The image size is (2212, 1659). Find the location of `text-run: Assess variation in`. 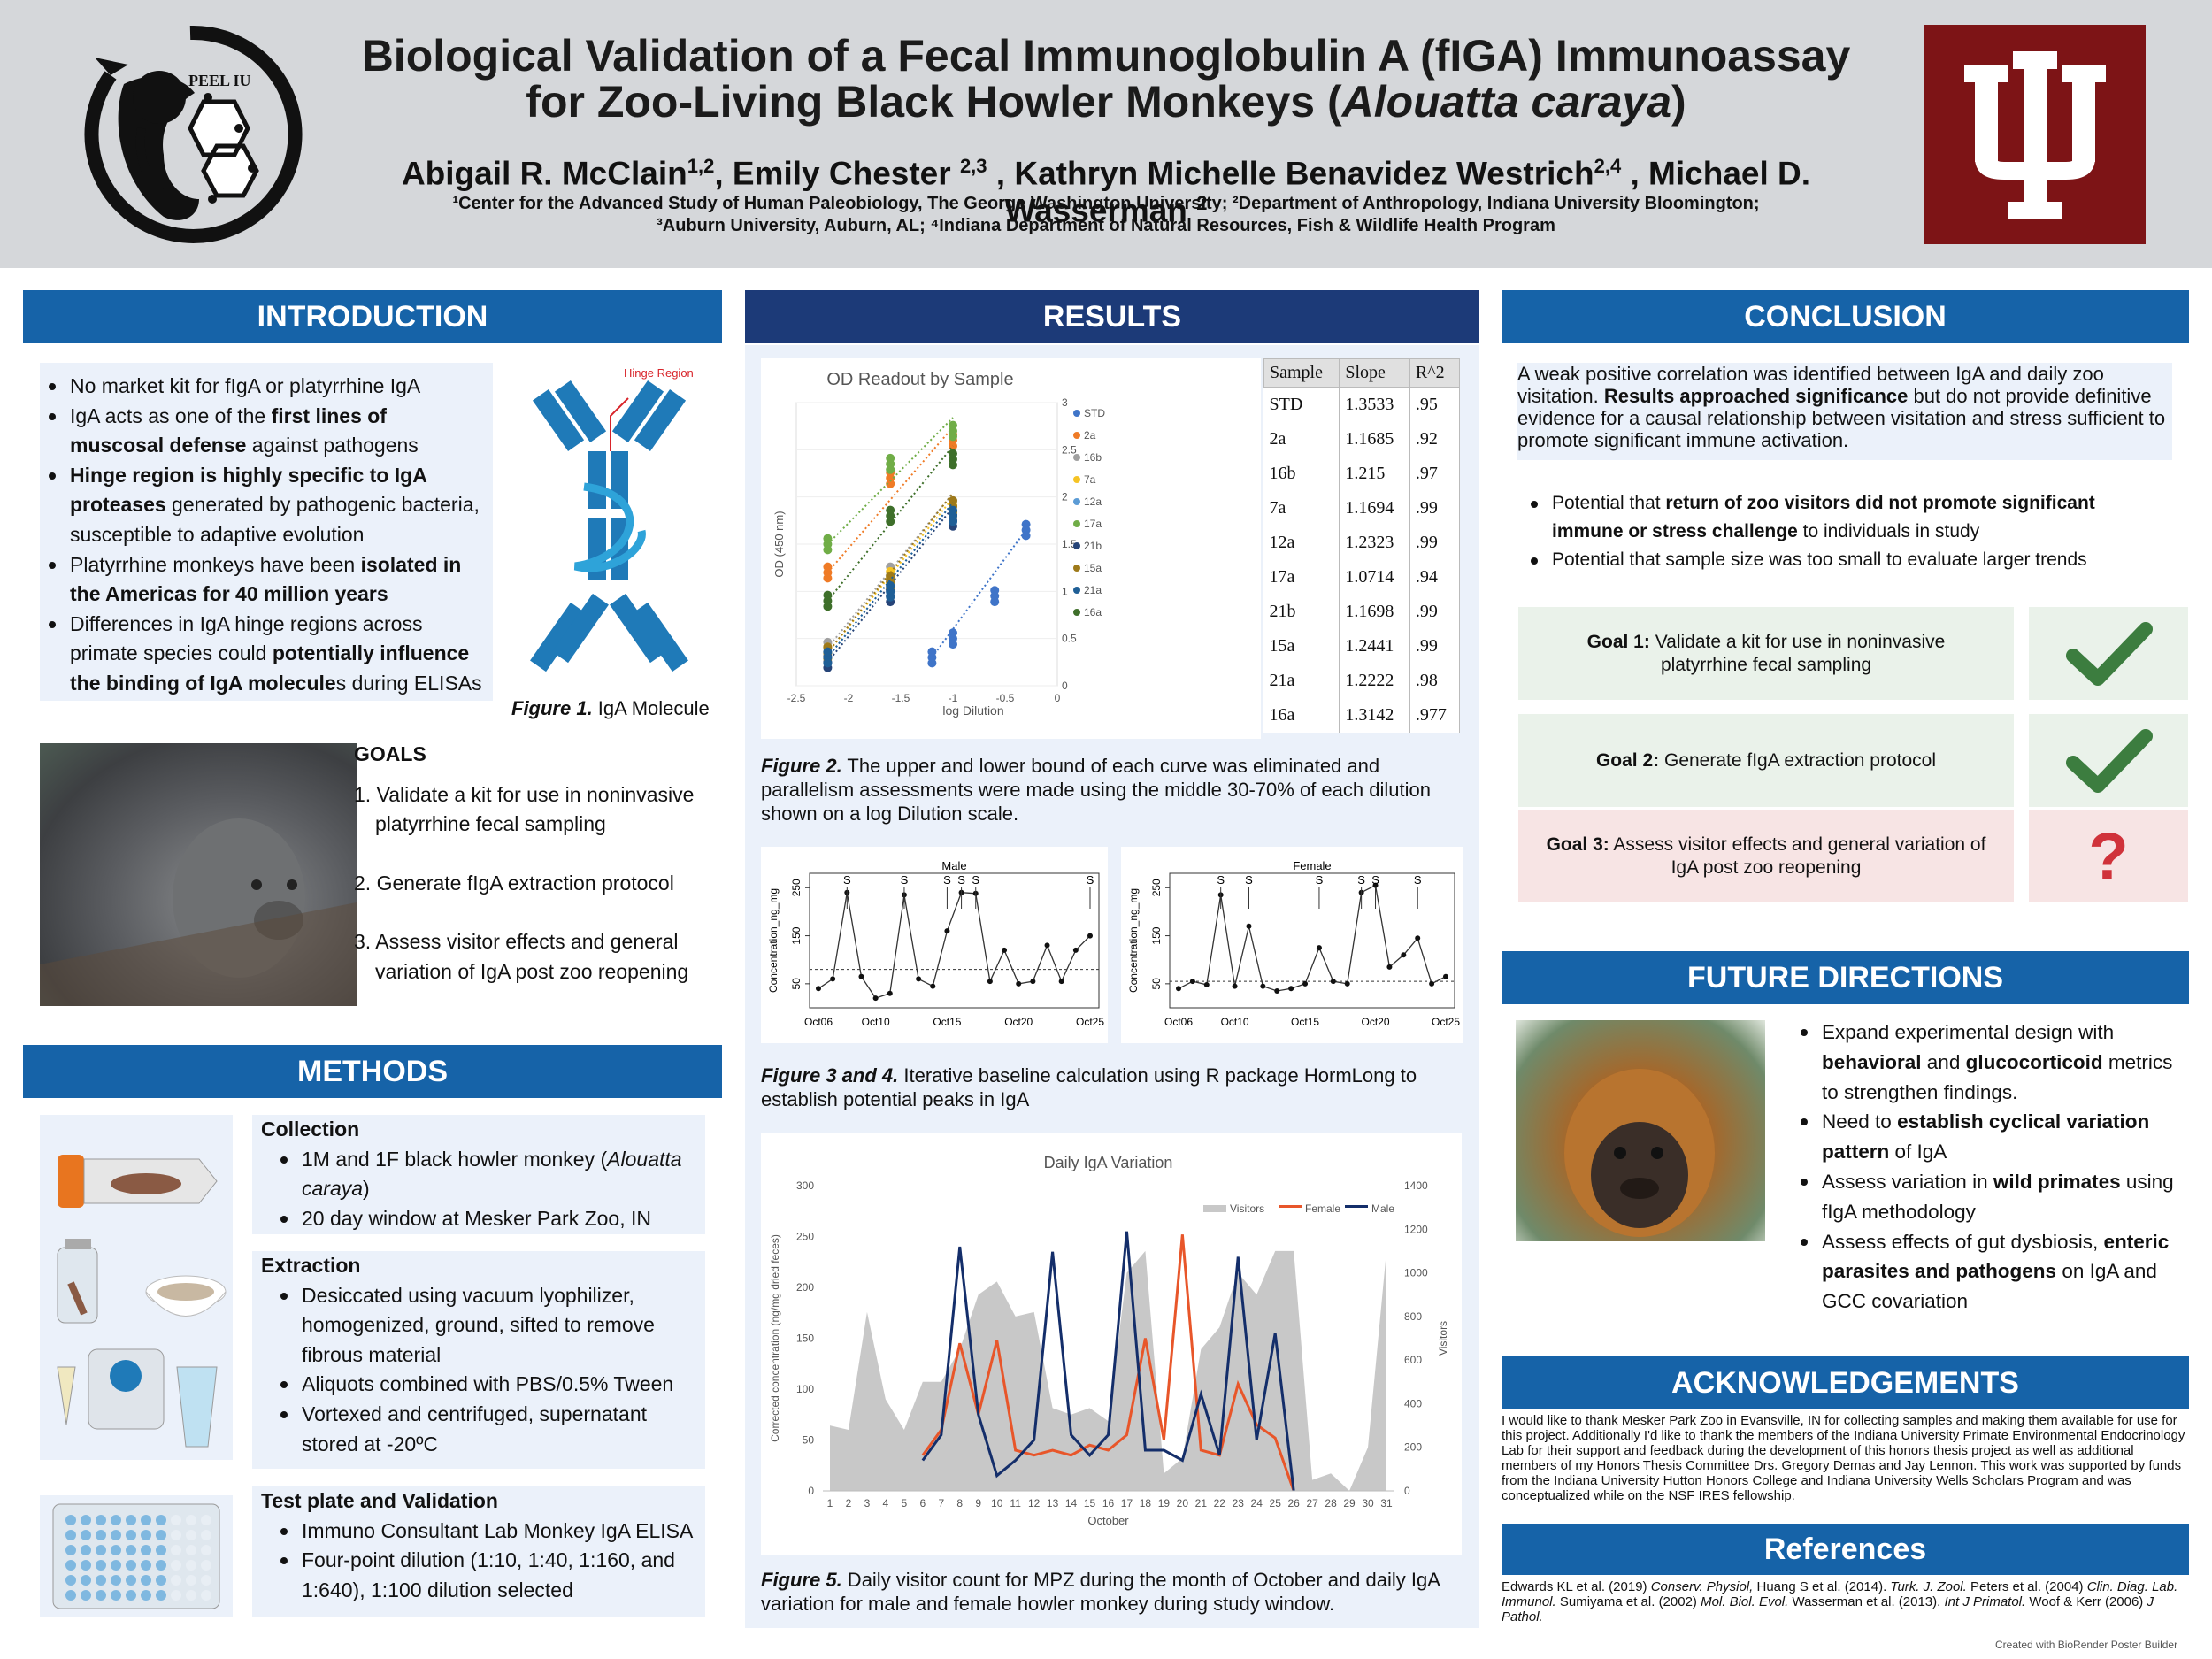

text-run: Assess variation in is located at coordinates (1908, 1181).